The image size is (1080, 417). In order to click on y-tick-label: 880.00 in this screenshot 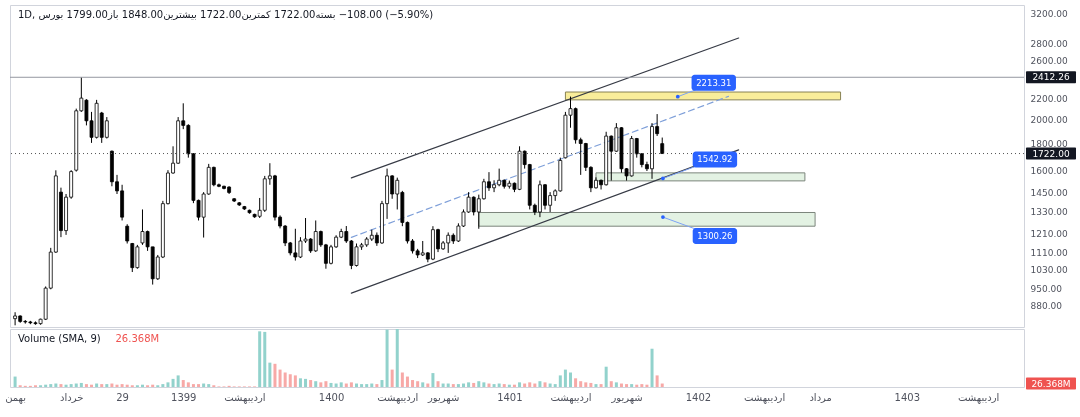, I will do `click(1046, 305)`.